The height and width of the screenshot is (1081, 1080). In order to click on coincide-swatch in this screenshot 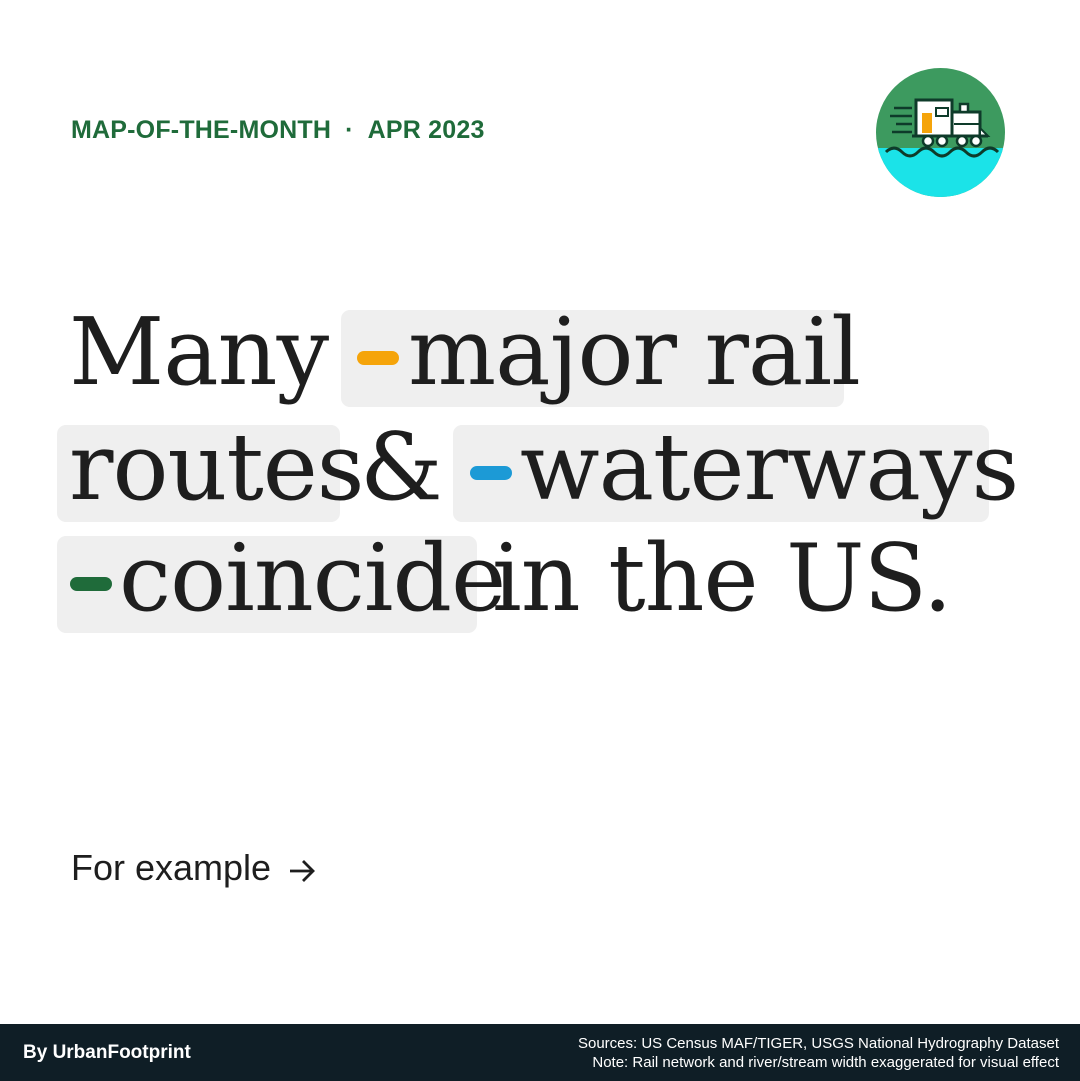, I will do `click(91, 584)`.